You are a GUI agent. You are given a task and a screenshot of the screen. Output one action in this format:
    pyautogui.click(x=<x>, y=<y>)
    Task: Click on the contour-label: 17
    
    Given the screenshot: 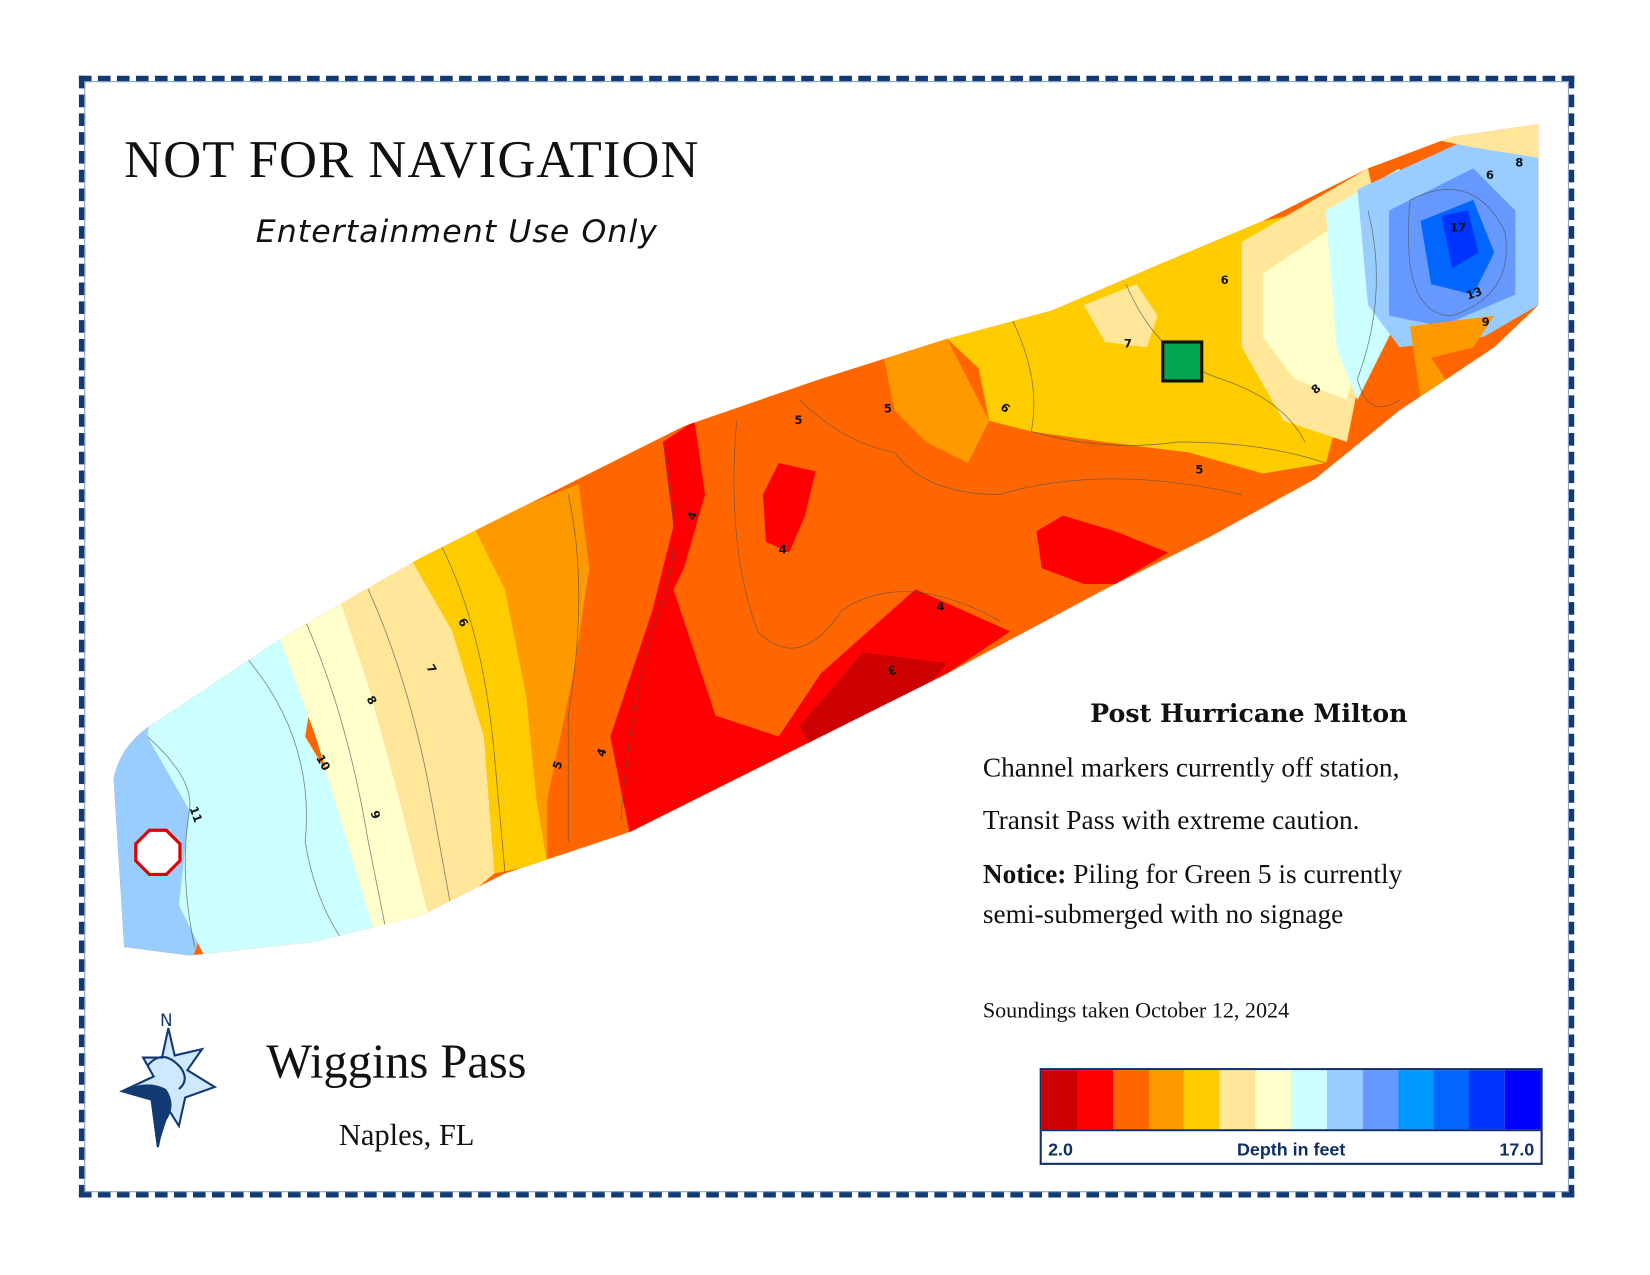 What is the action you would take?
    pyautogui.click(x=1458, y=228)
    